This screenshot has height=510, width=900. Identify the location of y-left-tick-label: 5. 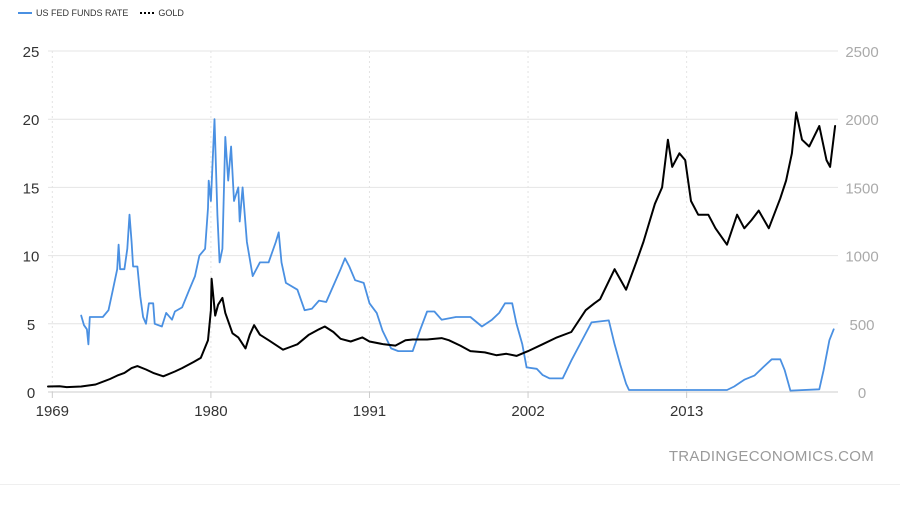
(31, 325).